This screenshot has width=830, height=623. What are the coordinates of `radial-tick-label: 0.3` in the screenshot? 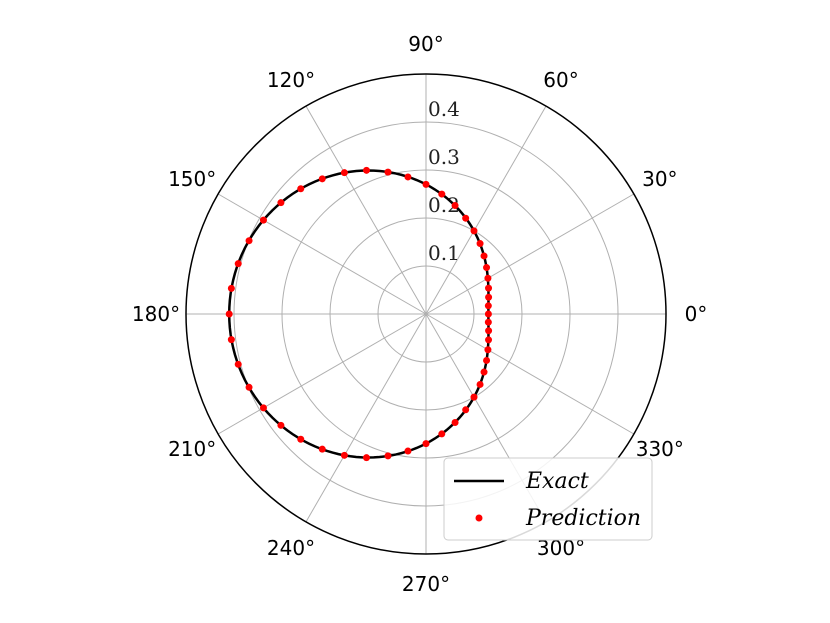 It's located at (444, 157).